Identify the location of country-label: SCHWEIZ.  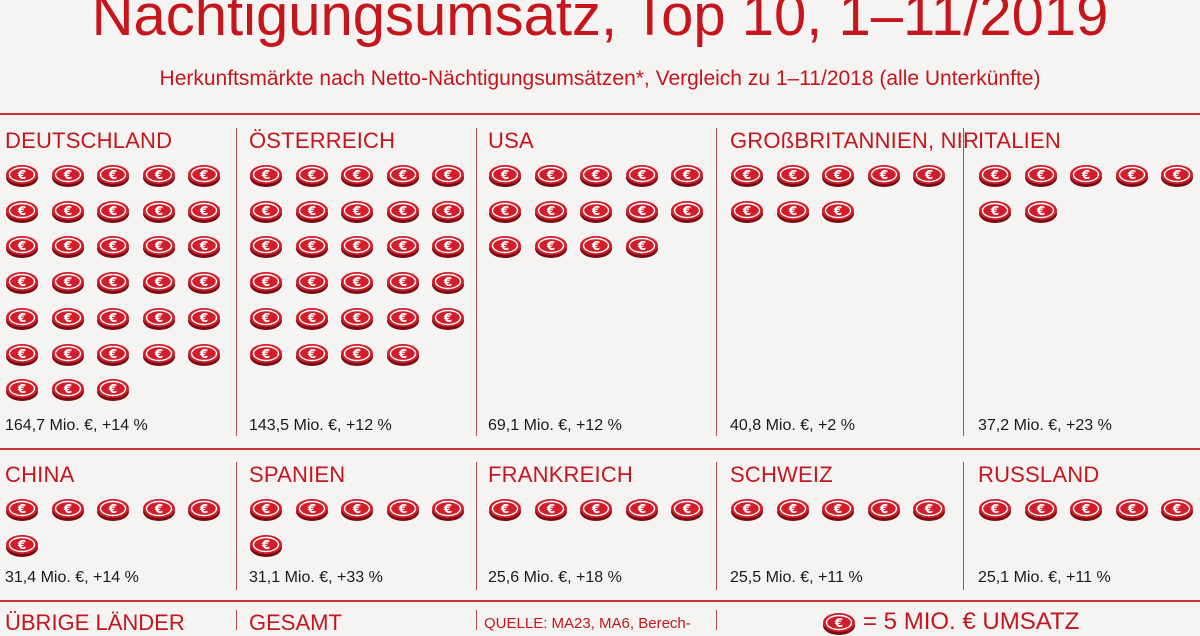
(781, 474).